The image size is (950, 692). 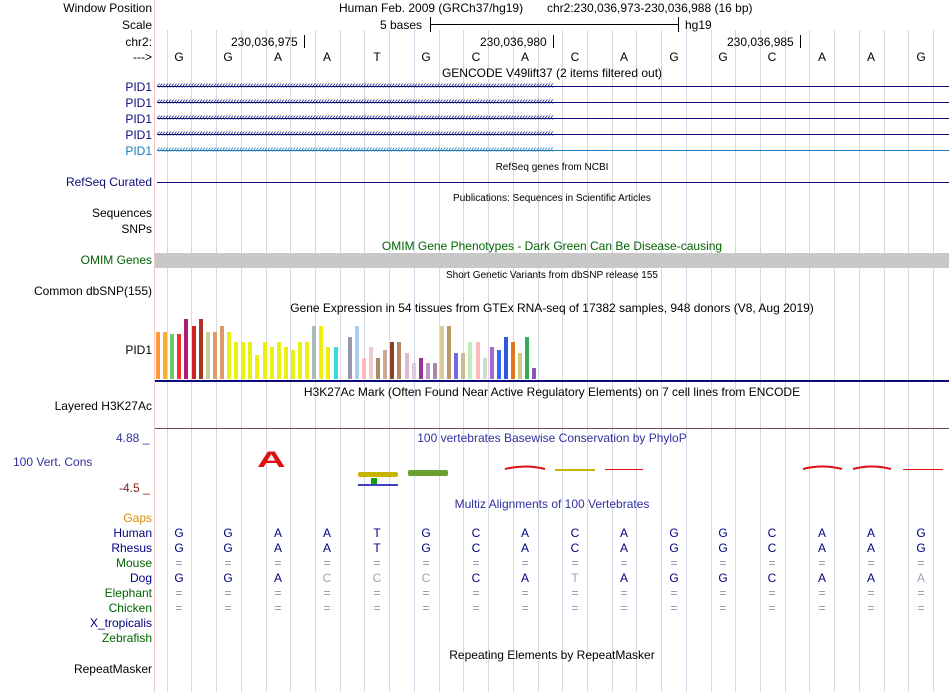 I want to click on sequences-label: Sequences, so click(x=121, y=213).